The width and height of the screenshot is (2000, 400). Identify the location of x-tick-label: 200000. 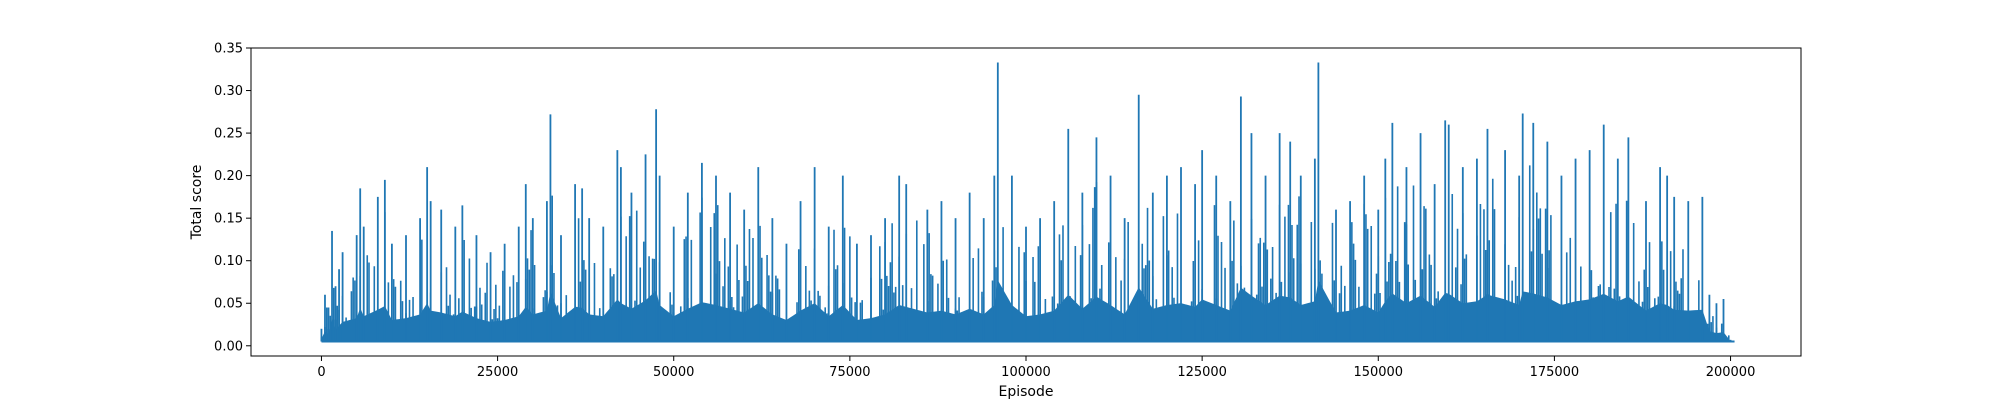
(1731, 372).